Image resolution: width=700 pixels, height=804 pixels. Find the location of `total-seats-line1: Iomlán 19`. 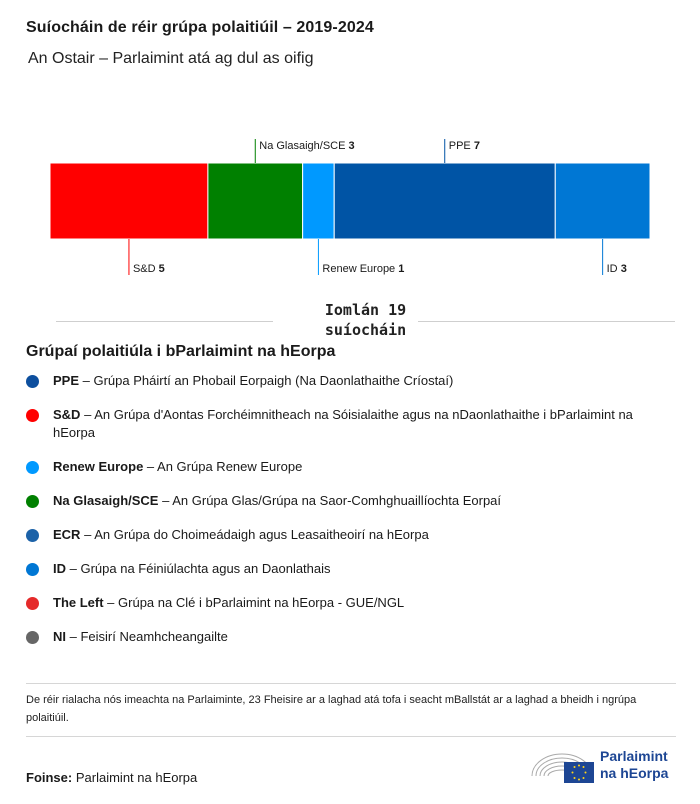

total-seats-line1: Iomlán 19 is located at coordinates (365, 310).